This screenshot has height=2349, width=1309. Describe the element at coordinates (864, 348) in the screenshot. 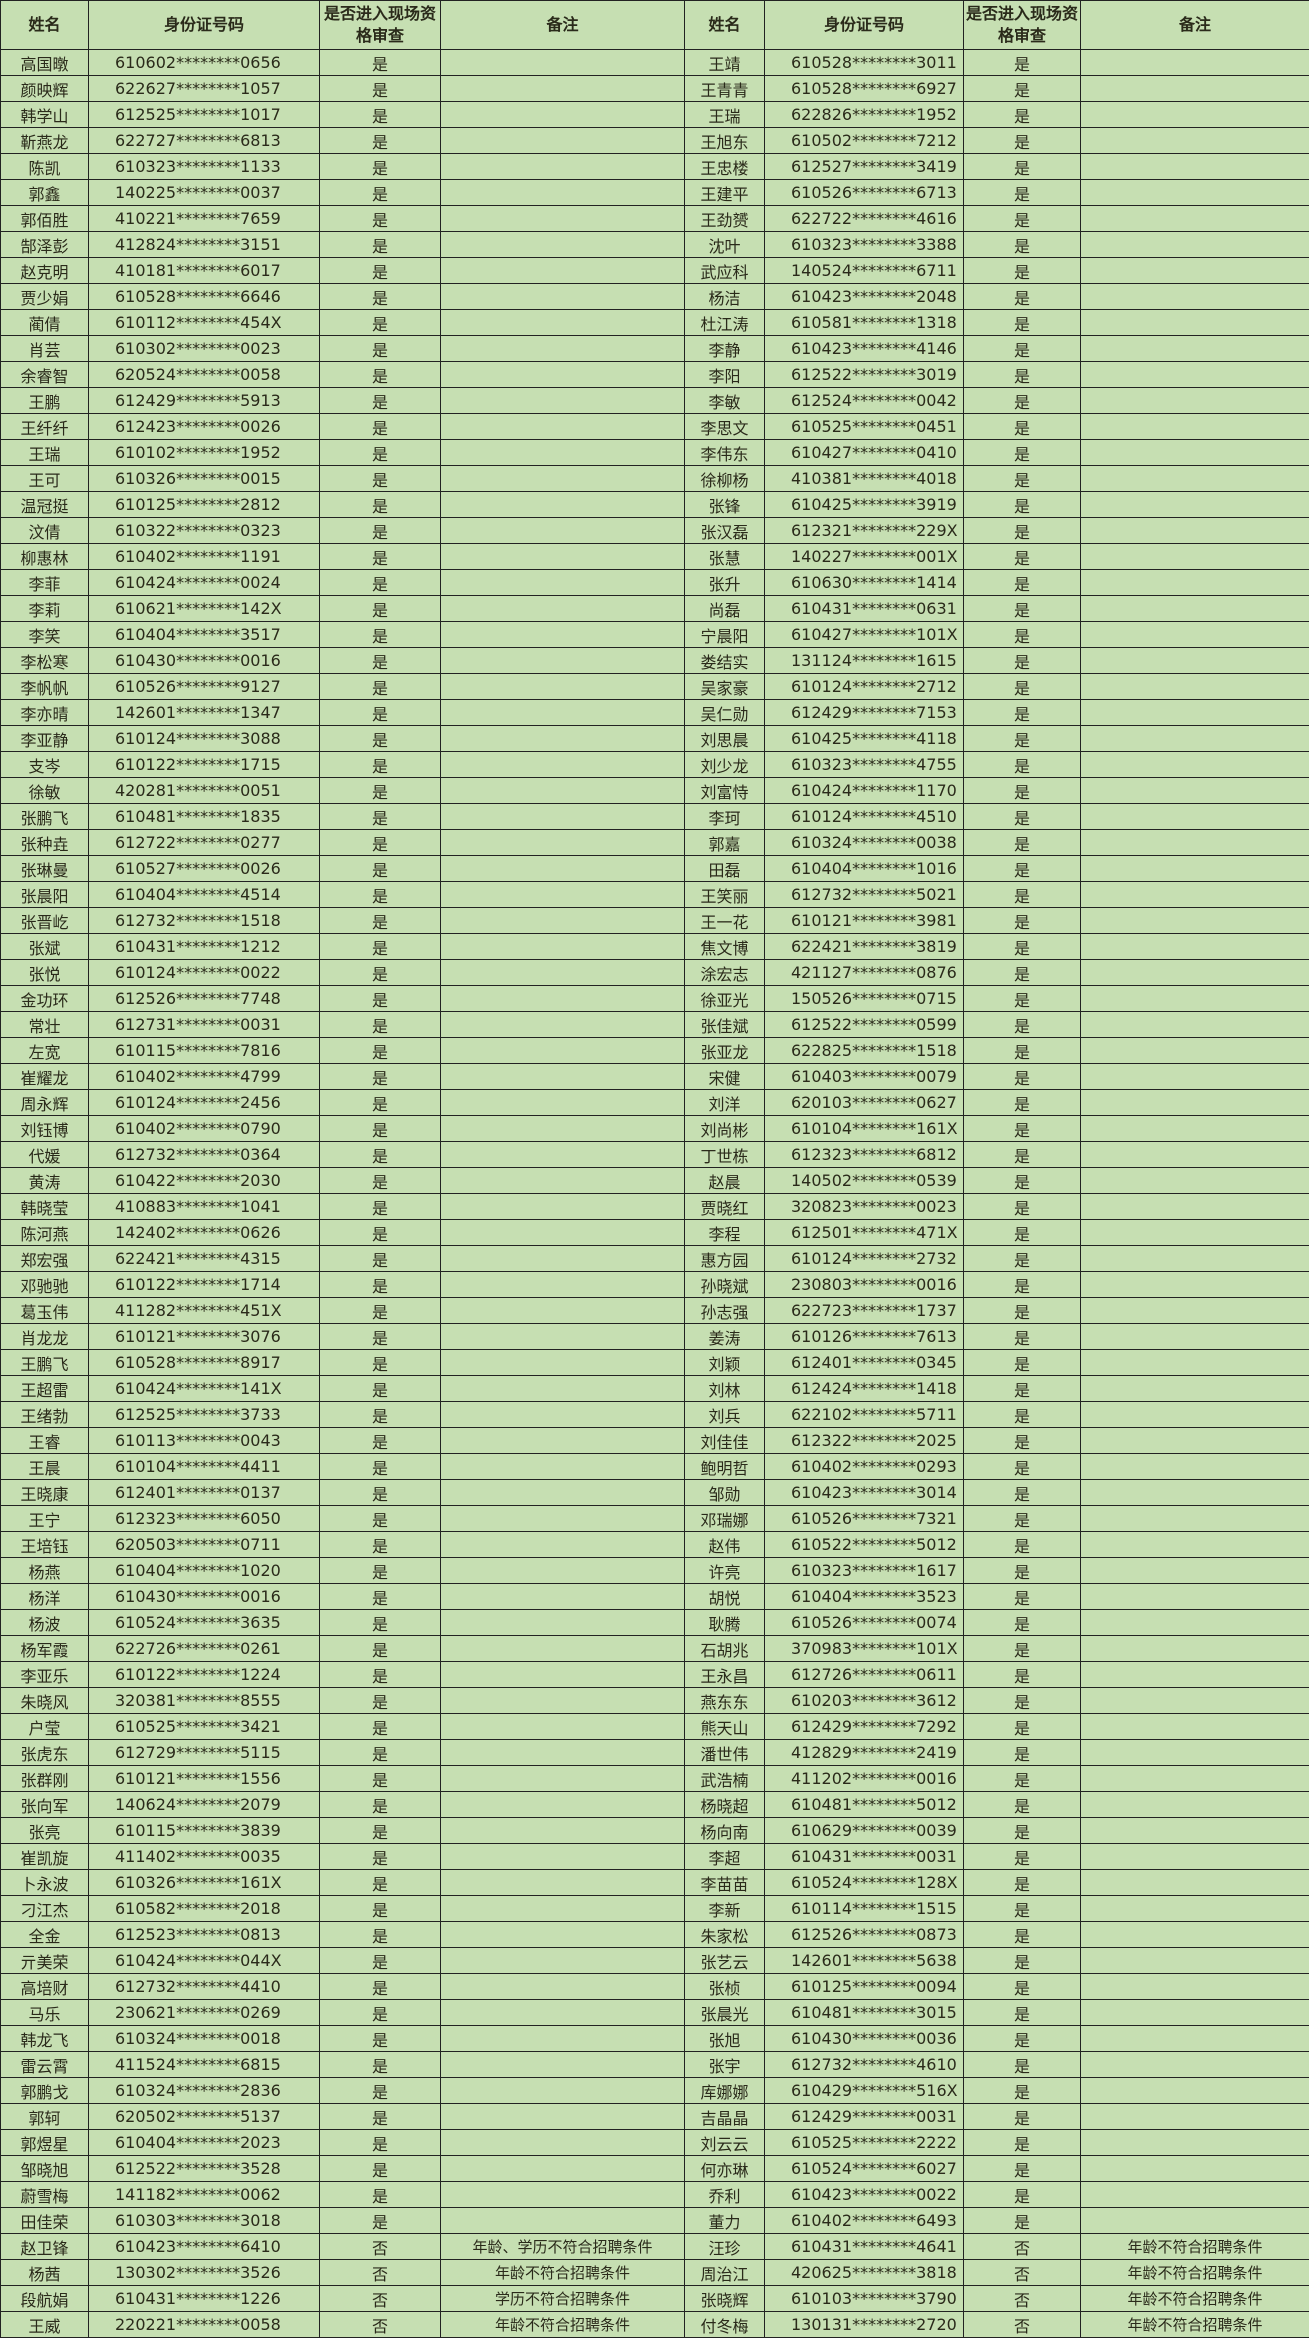

I see `id-number-cell: 610423********4146` at that location.